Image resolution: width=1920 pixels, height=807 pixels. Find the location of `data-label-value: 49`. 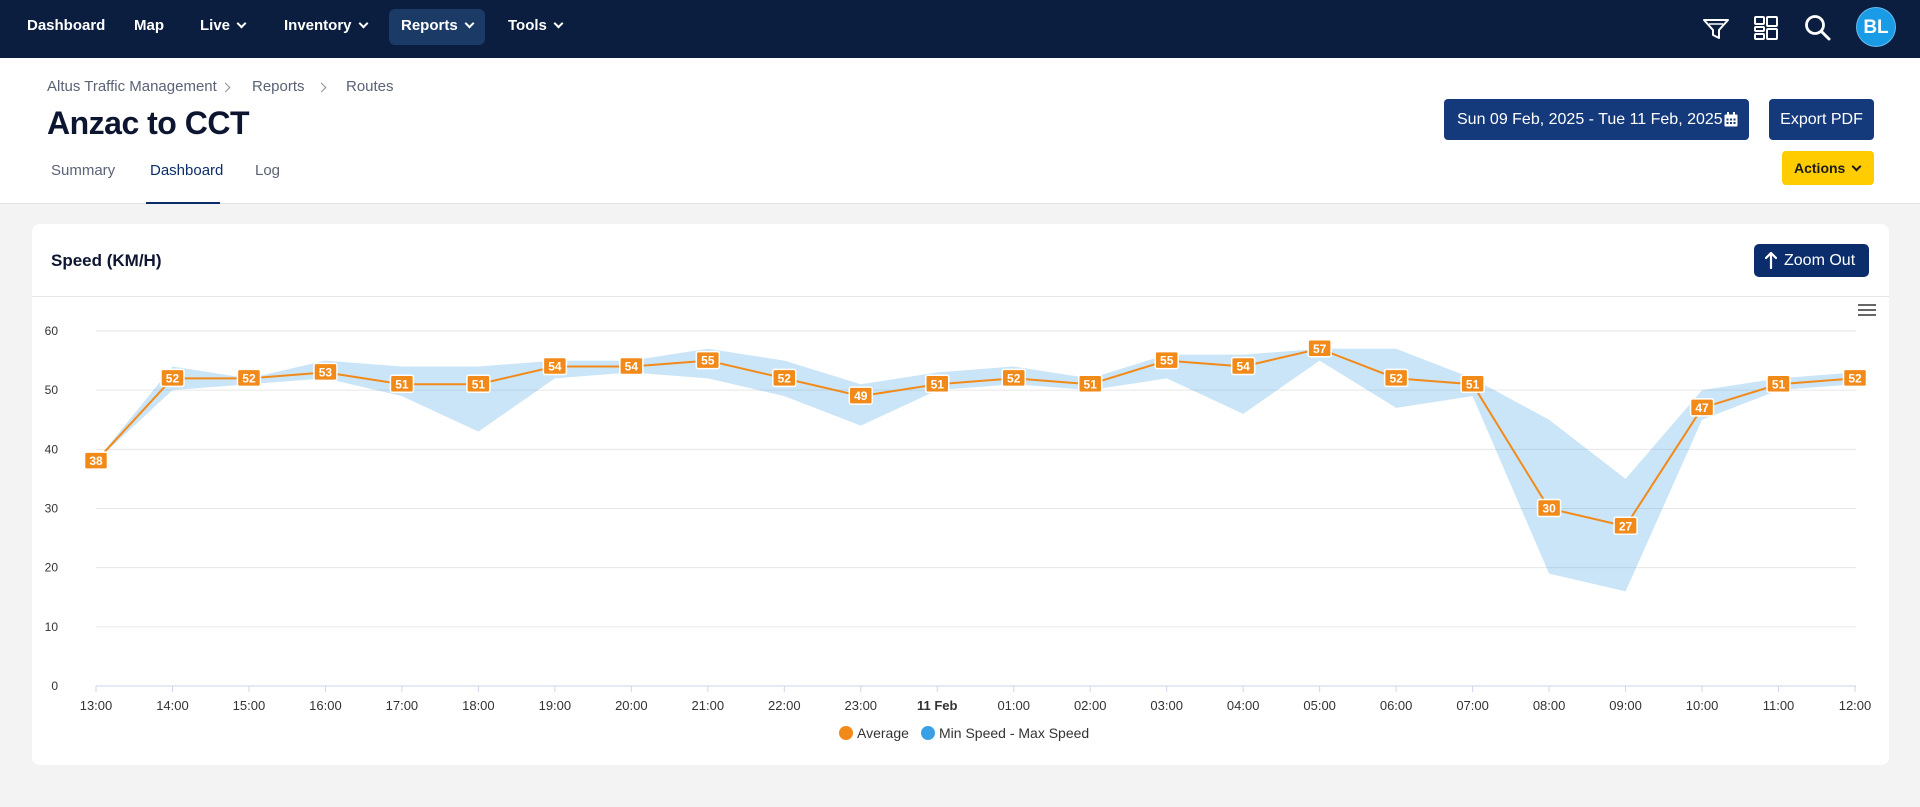

data-label-value: 49 is located at coordinates (861, 396).